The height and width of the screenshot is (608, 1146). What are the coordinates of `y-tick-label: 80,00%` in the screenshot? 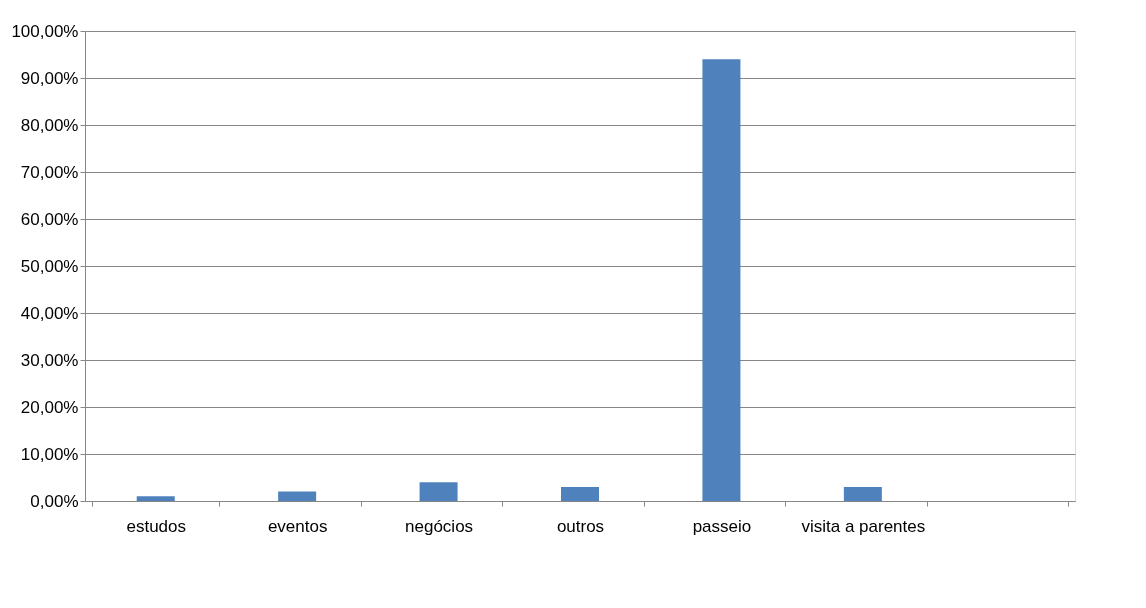 It's located at (49, 125).